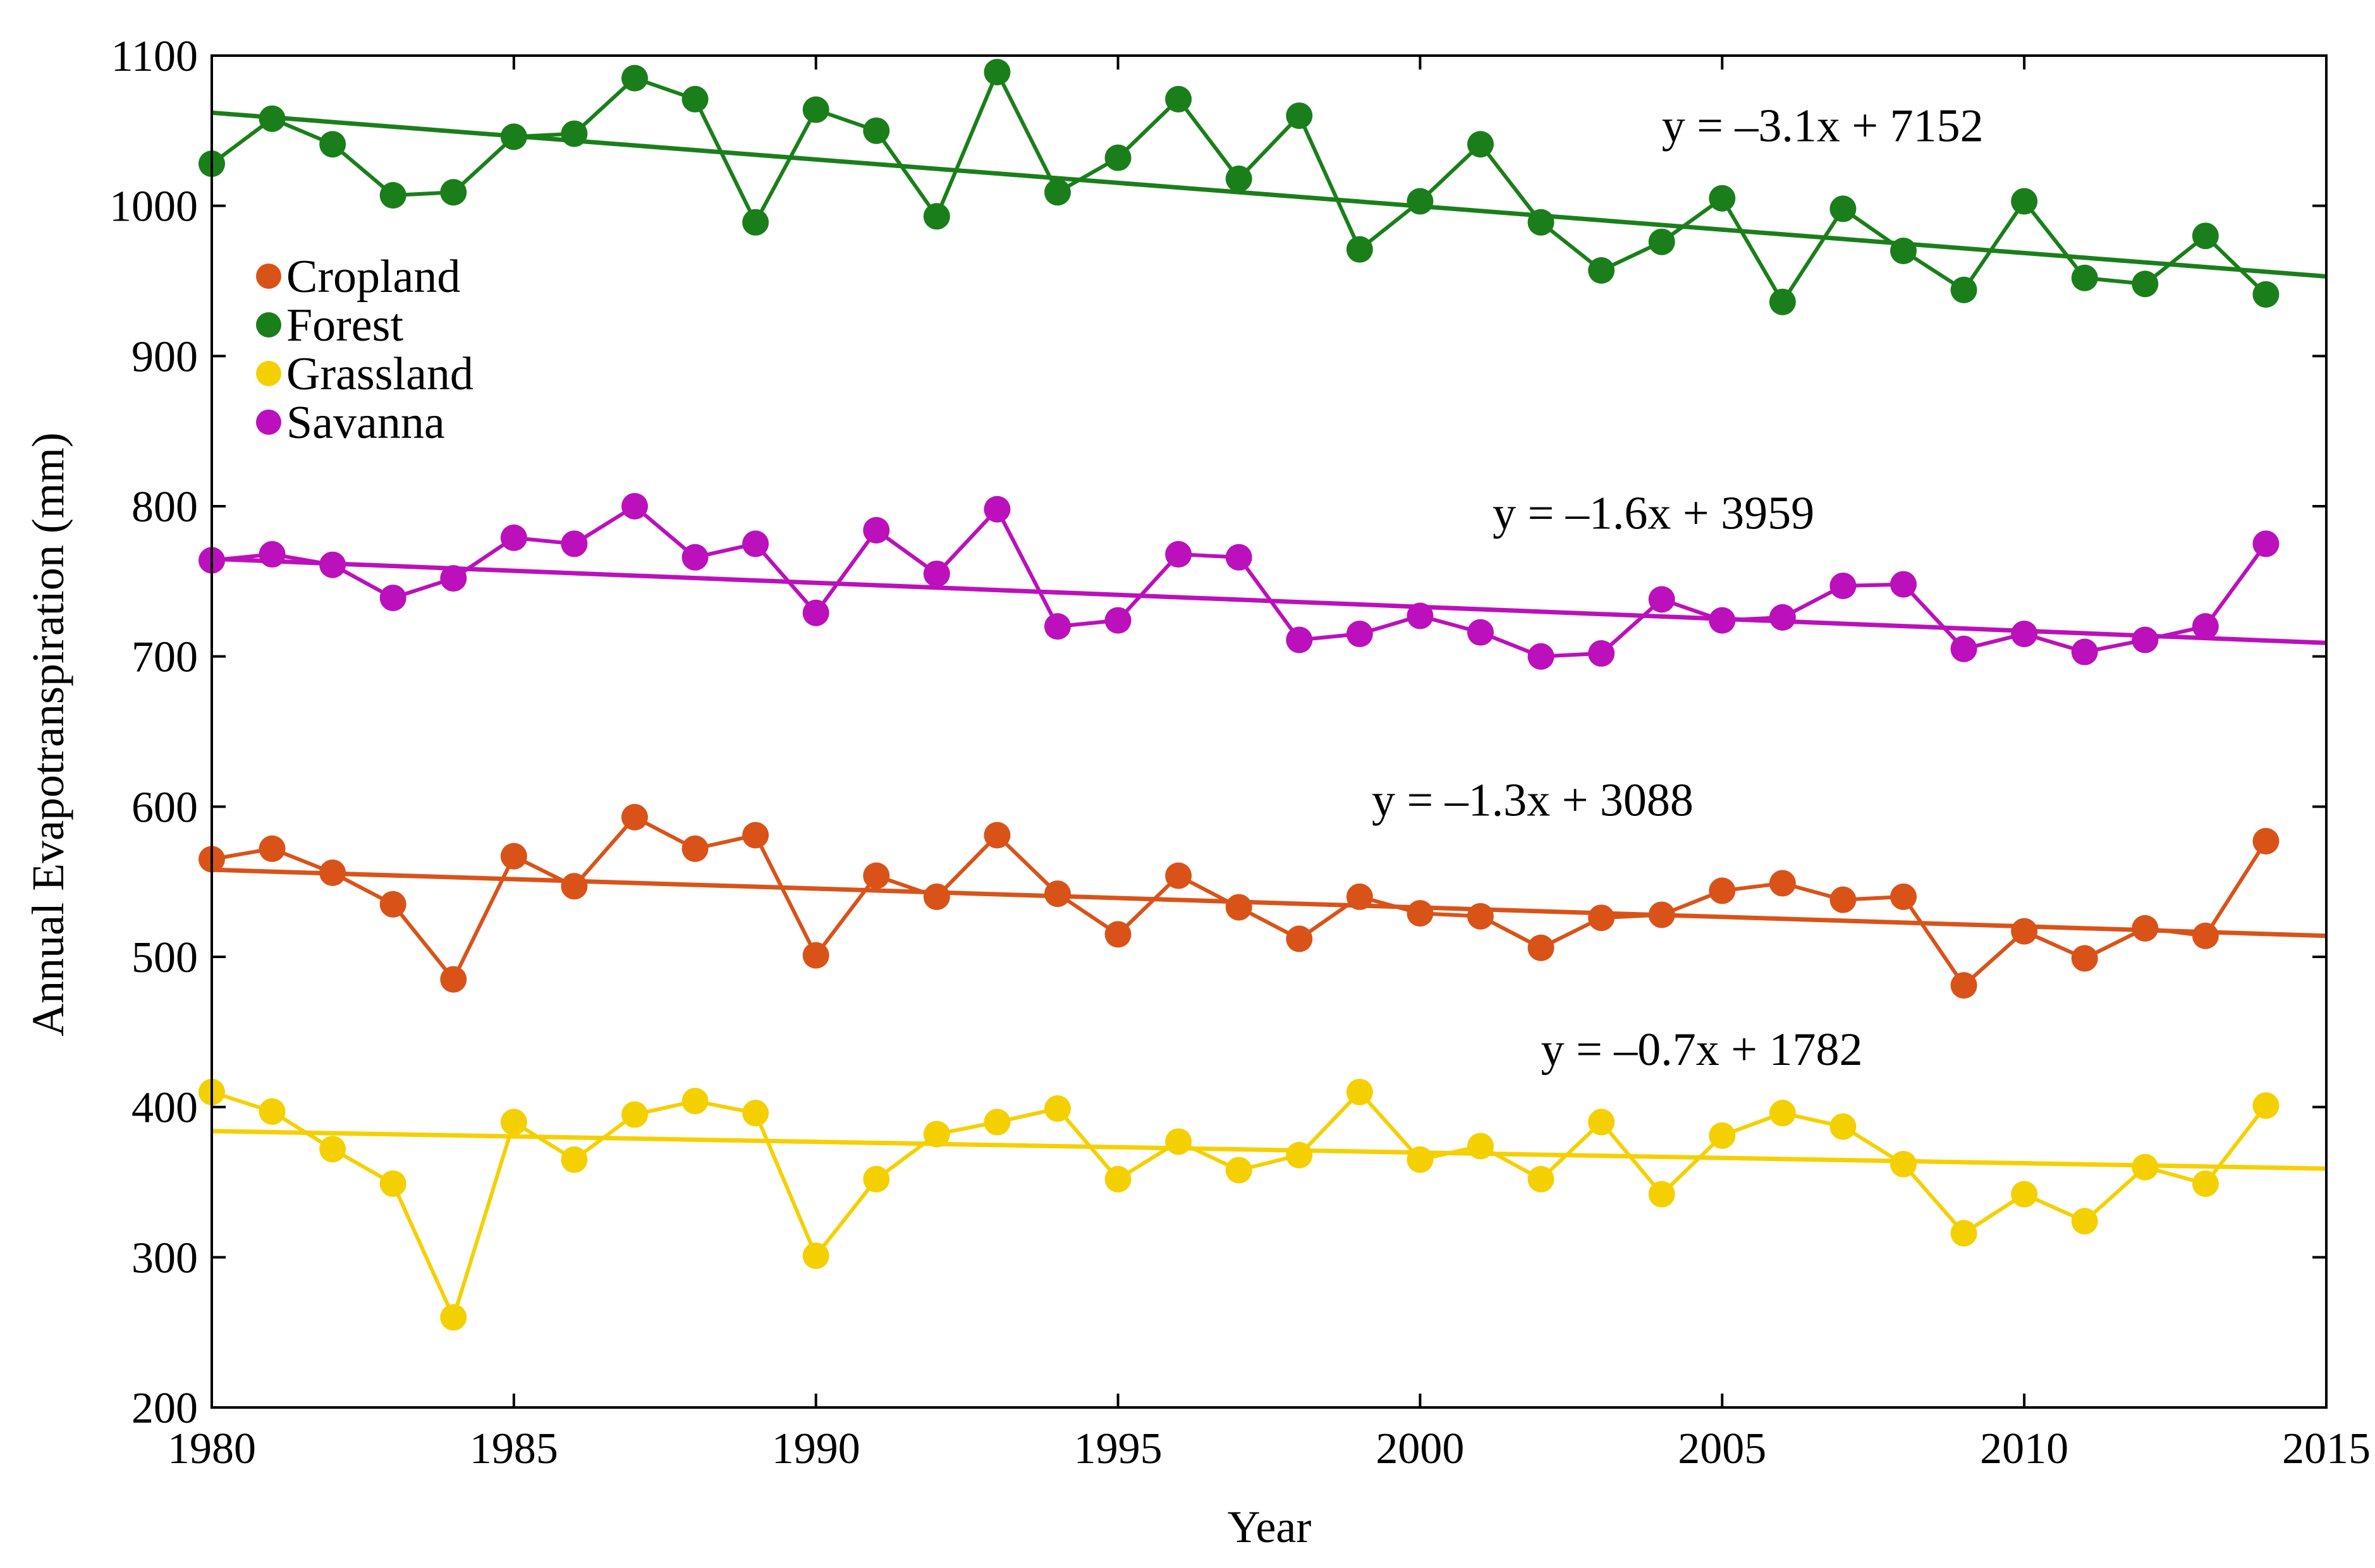 The image size is (2375, 1568). Describe the element at coordinates (212, 1449) in the screenshot. I see `x-tick-label: 1980` at that location.